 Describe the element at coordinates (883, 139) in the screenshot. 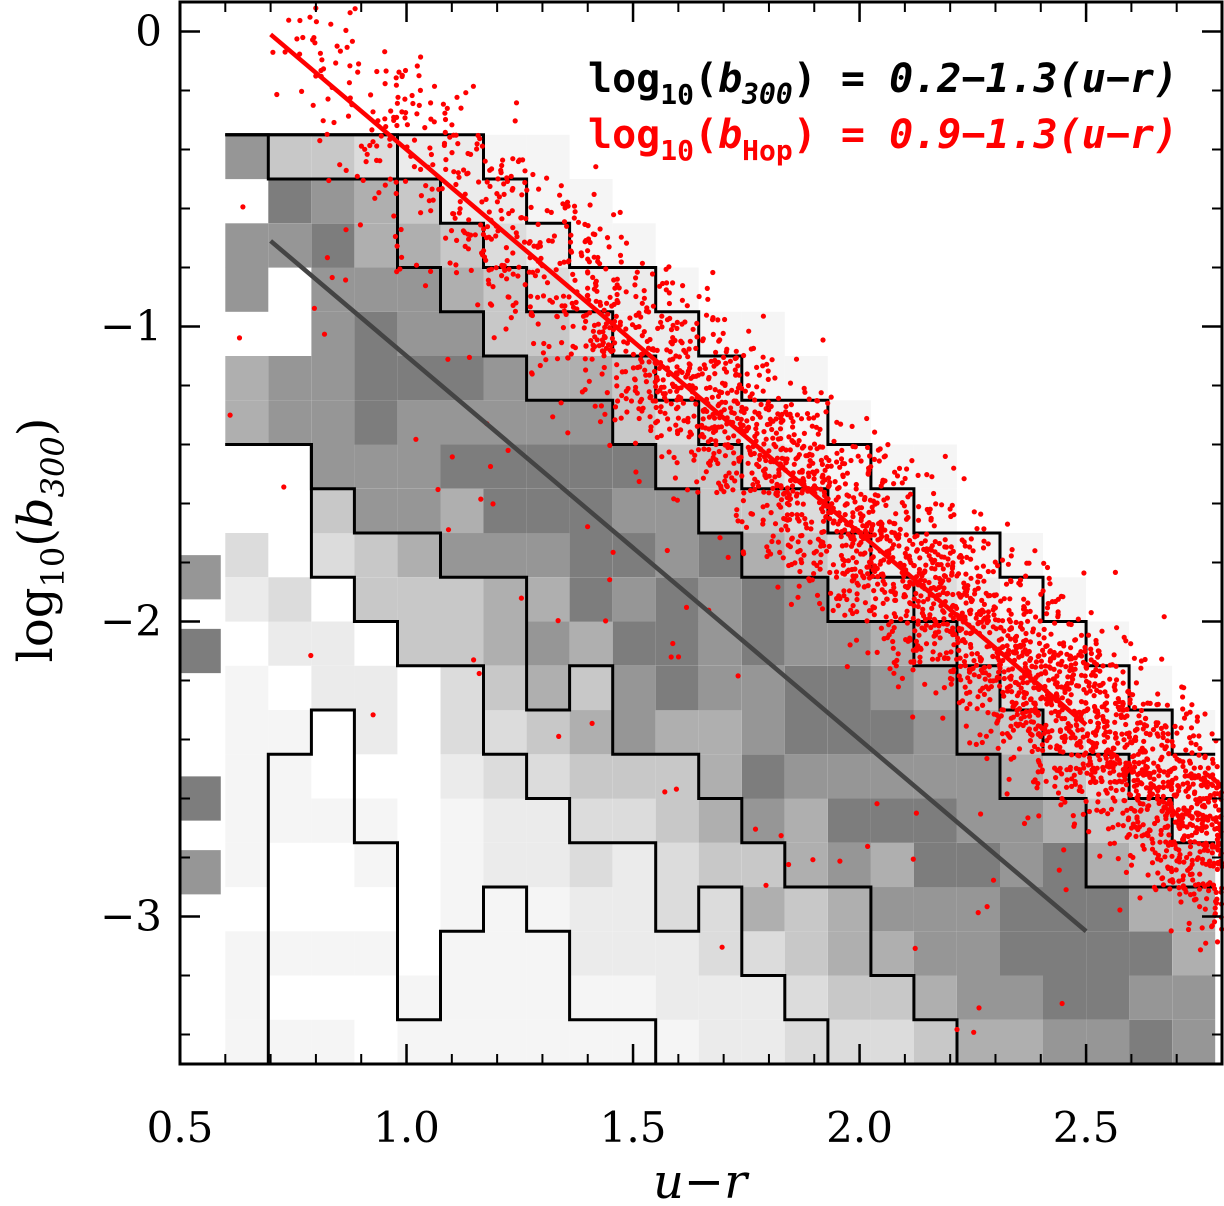

I see `legend-bhop: log10(bHop) = 0.9−1.3(u−r)` at that location.